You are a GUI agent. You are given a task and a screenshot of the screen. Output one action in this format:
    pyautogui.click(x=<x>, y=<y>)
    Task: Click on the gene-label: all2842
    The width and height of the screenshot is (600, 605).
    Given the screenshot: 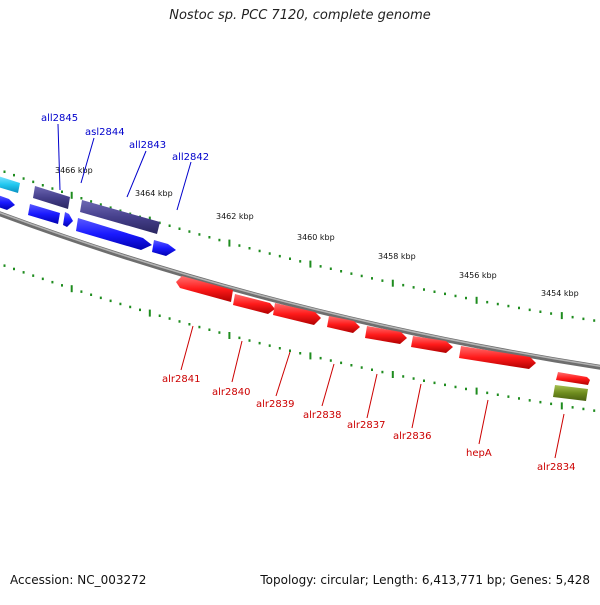 What is the action you would take?
    pyautogui.click(x=190, y=157)
    